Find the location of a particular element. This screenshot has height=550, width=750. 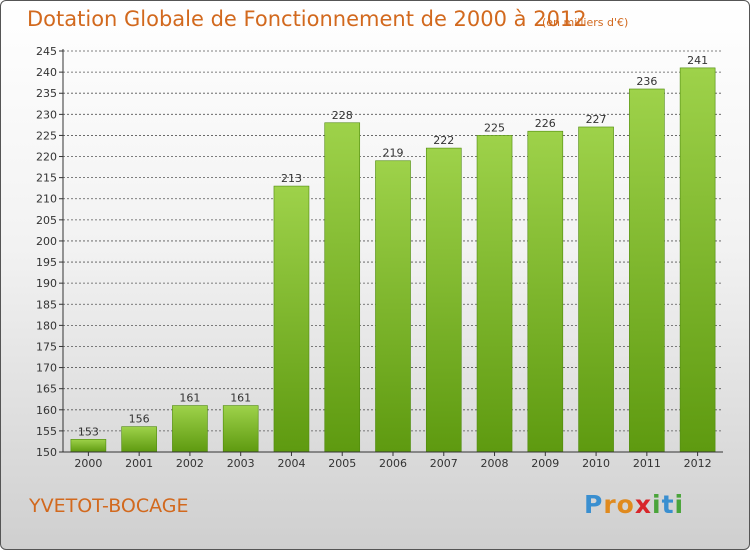

y-tick-label: 185 is located at coordinates (46, 304).